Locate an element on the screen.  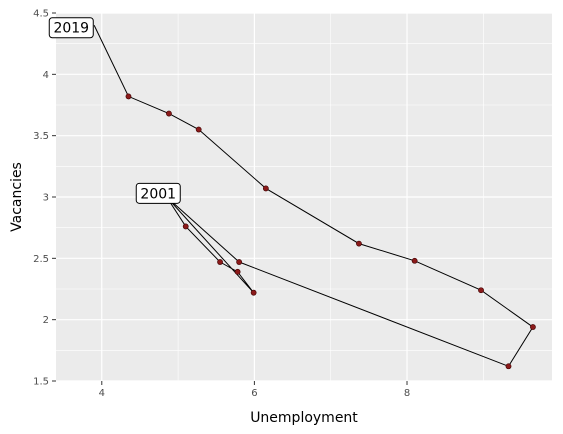
annotation-label: 2001 is located at coordinates (158, 194).